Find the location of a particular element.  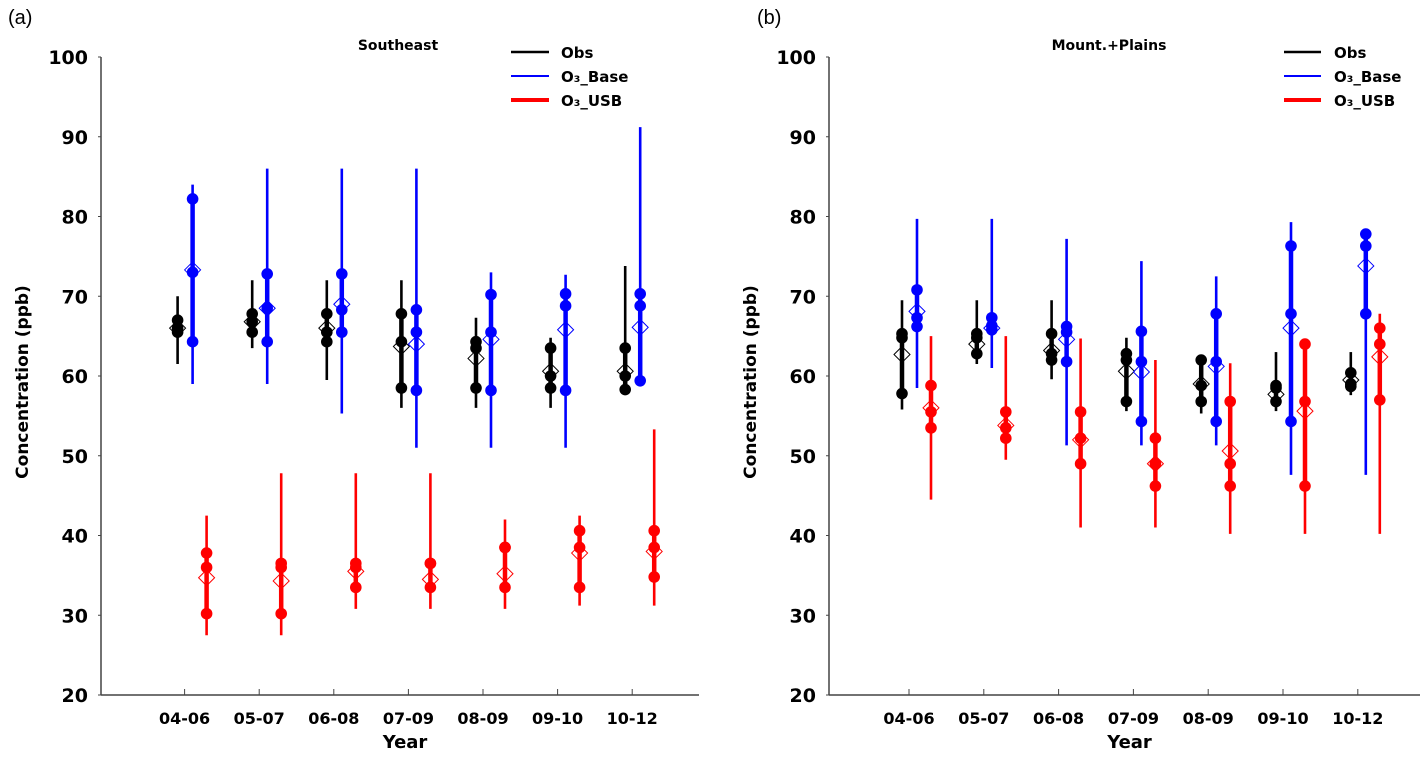

chart-title: Southeast is located at coordinates (398, 46).